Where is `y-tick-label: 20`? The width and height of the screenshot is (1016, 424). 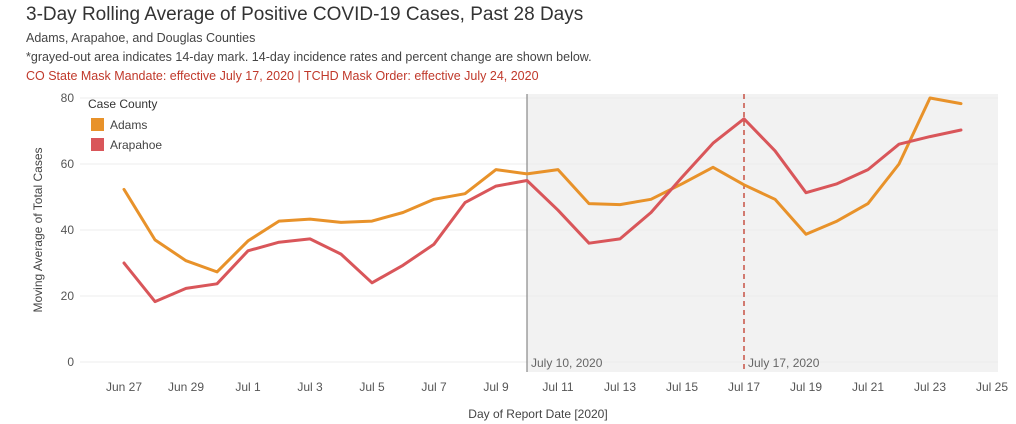
y-tick-label: 20 is located at coordinates (68, 296).